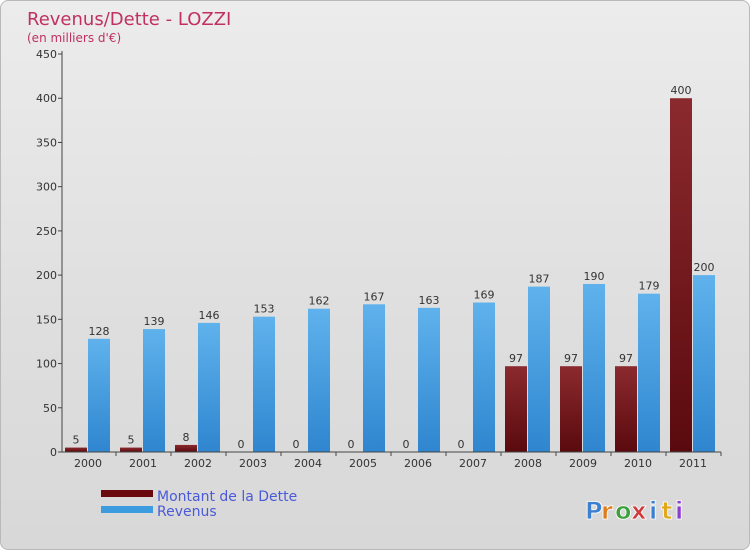 The width and height of the screenshot is (750, 550). I want to click on bar-revenus-2011, so click(704, 363).